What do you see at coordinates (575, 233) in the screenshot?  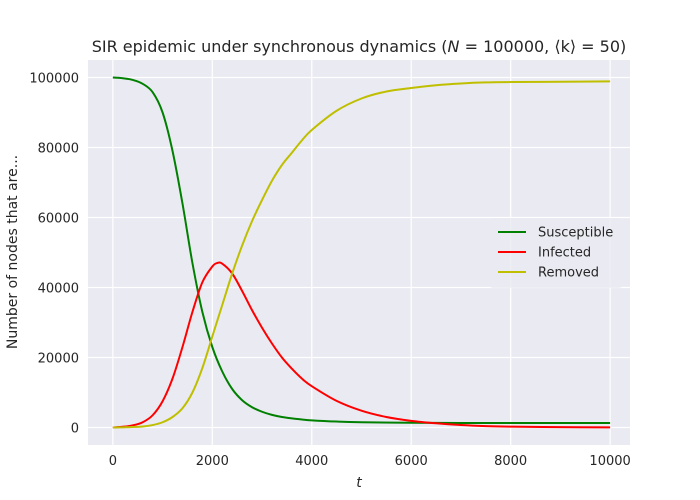 I see `legend-label-susceptible: Susceptible` at bounding box center [575, 233].